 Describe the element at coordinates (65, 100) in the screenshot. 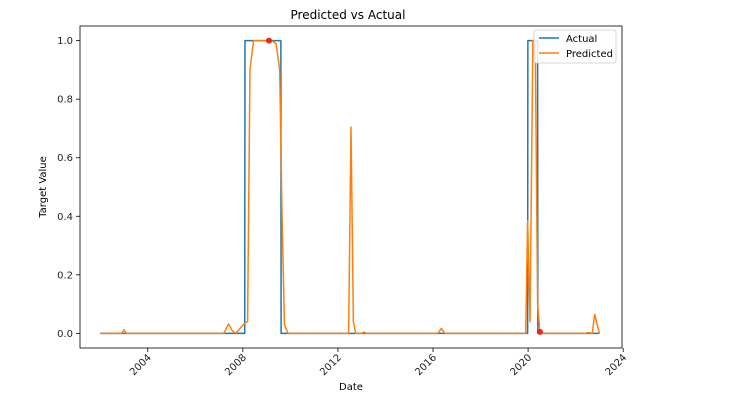

I see `y-tick-label: 0.8` at that location.